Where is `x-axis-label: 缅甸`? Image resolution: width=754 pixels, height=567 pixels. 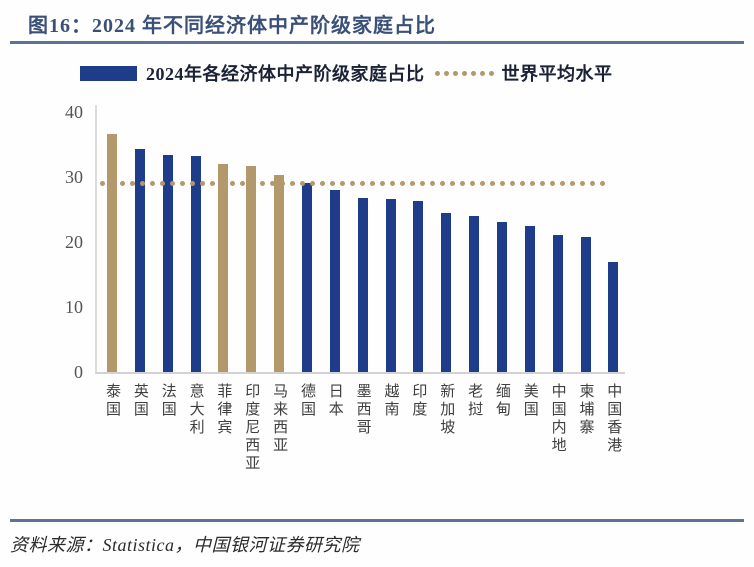 x-axis-label: 缅甸 is located at coordinates (501, 401).